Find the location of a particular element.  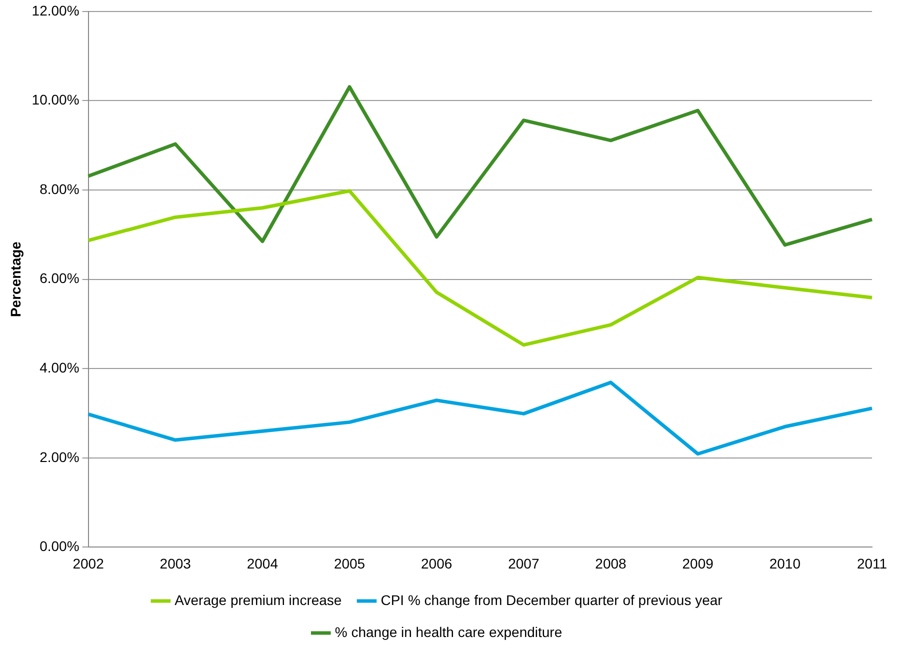

y-tick-label: 0.00% is located at coordinates (60, 546).